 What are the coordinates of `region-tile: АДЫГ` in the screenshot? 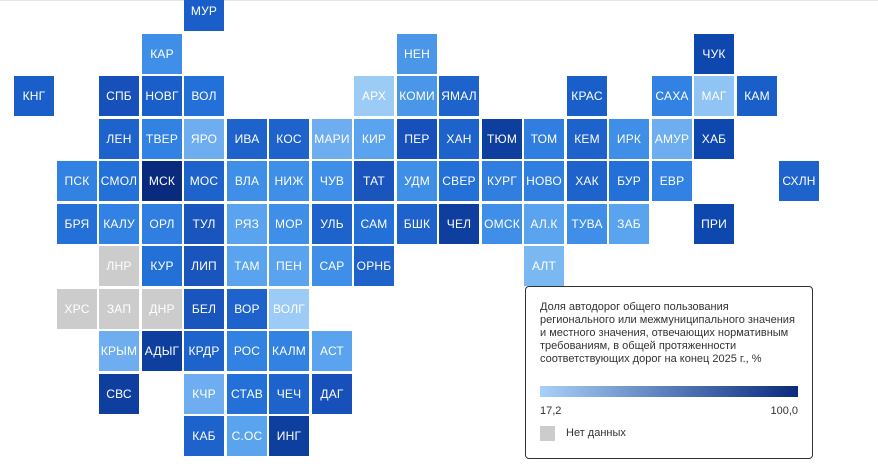 It's located at (162, 351).